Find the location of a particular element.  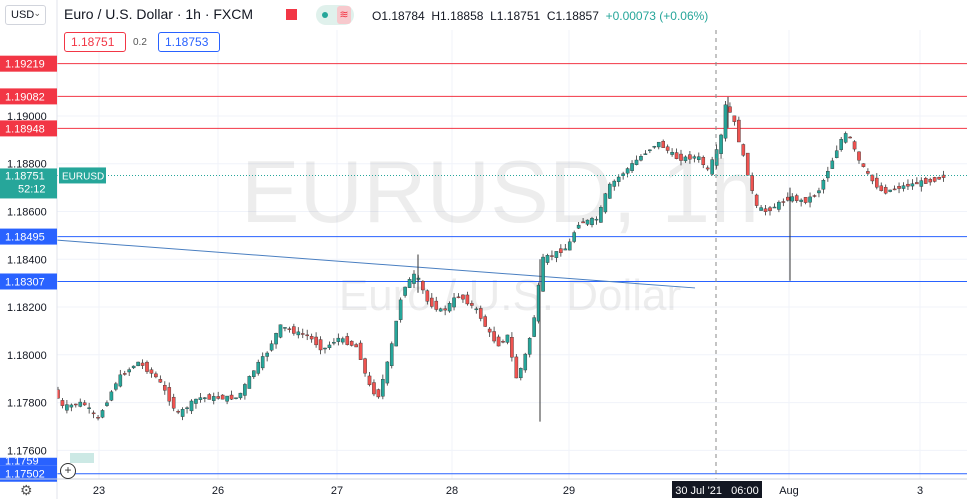

flag-icon is located at coordinates (291, 14).